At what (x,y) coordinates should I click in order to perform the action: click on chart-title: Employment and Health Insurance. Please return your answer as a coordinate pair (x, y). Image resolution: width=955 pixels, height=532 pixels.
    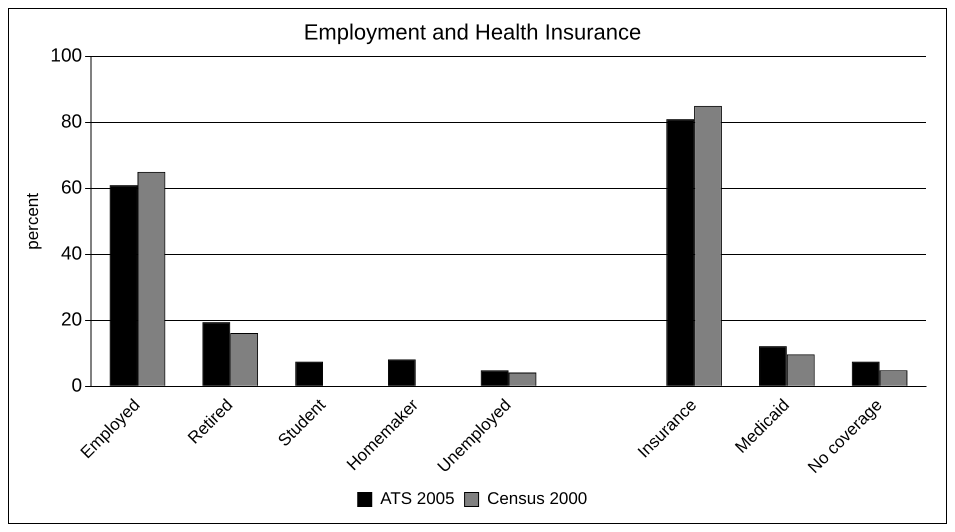
    Looking at the image, I should click on (473, 31).